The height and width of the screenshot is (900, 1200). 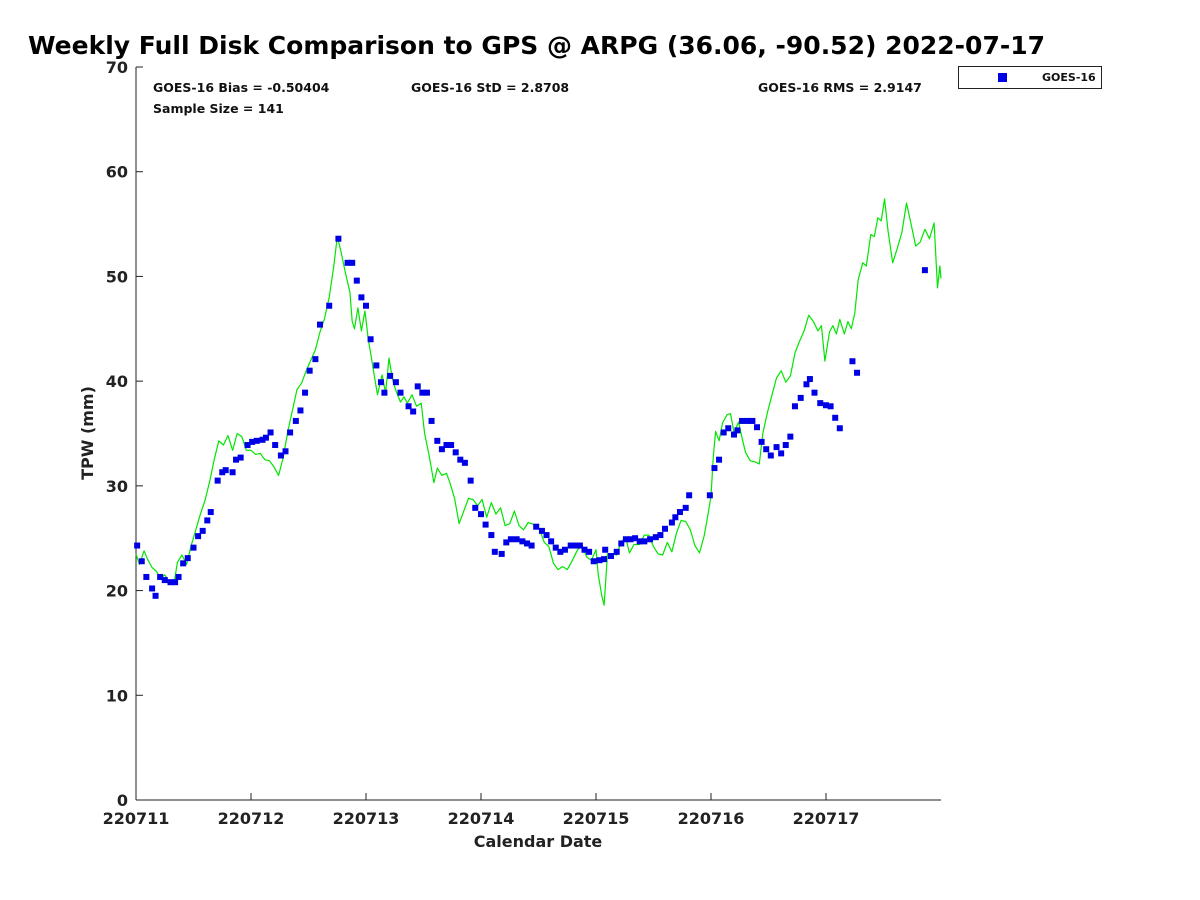 What do you see at coordinates (117, 486) in the screenshot?
I see `y-tick-label: 30` at bounding box center [117, 486].